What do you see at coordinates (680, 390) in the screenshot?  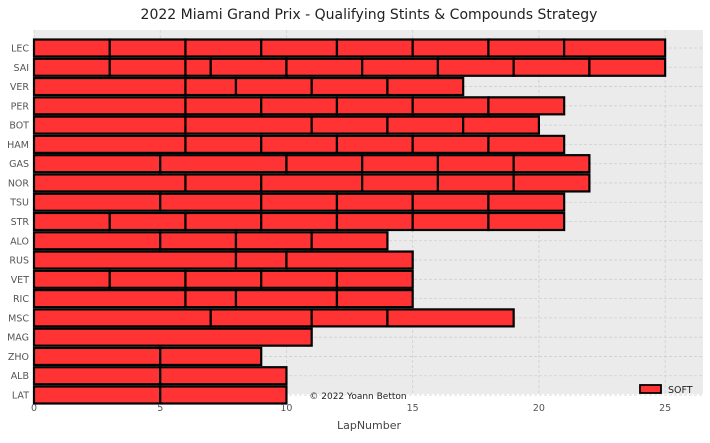 I see `legend-label-soft: SOFT` at bounding box center [680, 390].